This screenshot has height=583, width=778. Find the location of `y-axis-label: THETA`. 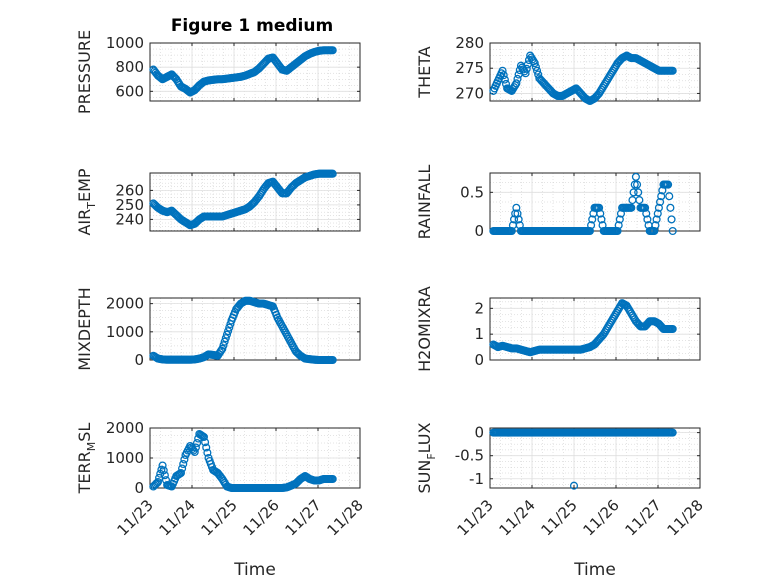

y-axis-label: THETA is located at coordinates (424, 72).